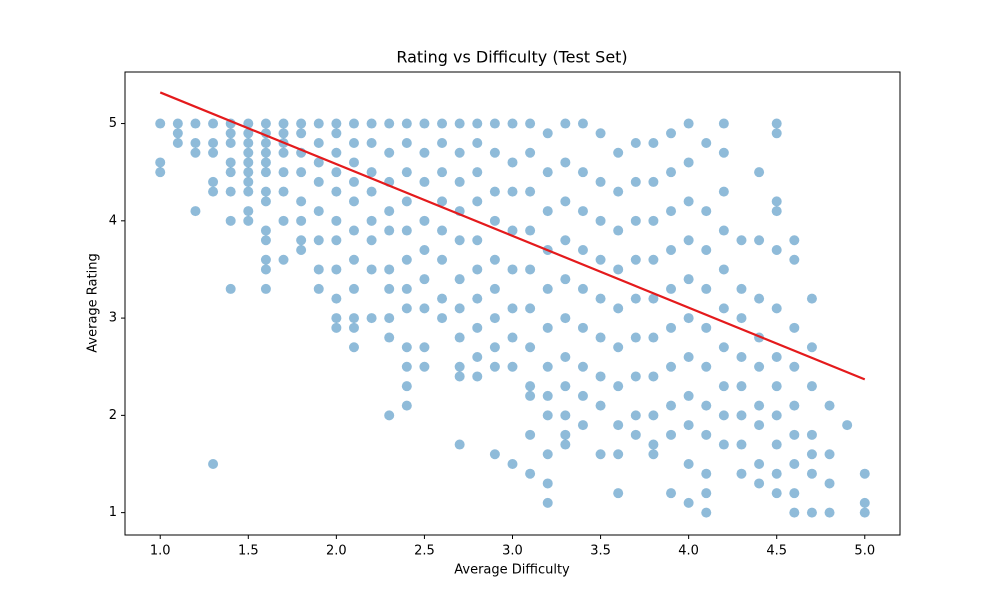  Describe the element at coordinates (113, 220) in the screenshot. I see `y-tick-label: 4` at that location.